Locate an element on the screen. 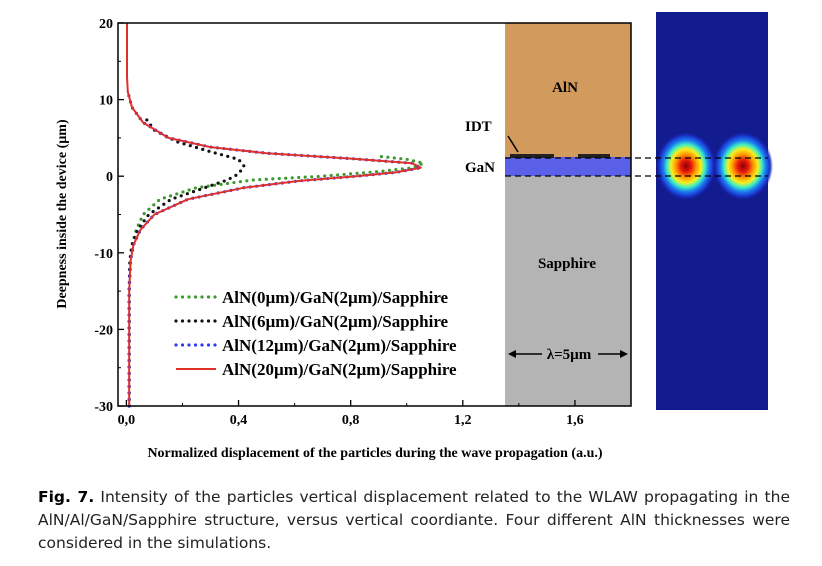  gan-layer is located at coordinates (568, 166).